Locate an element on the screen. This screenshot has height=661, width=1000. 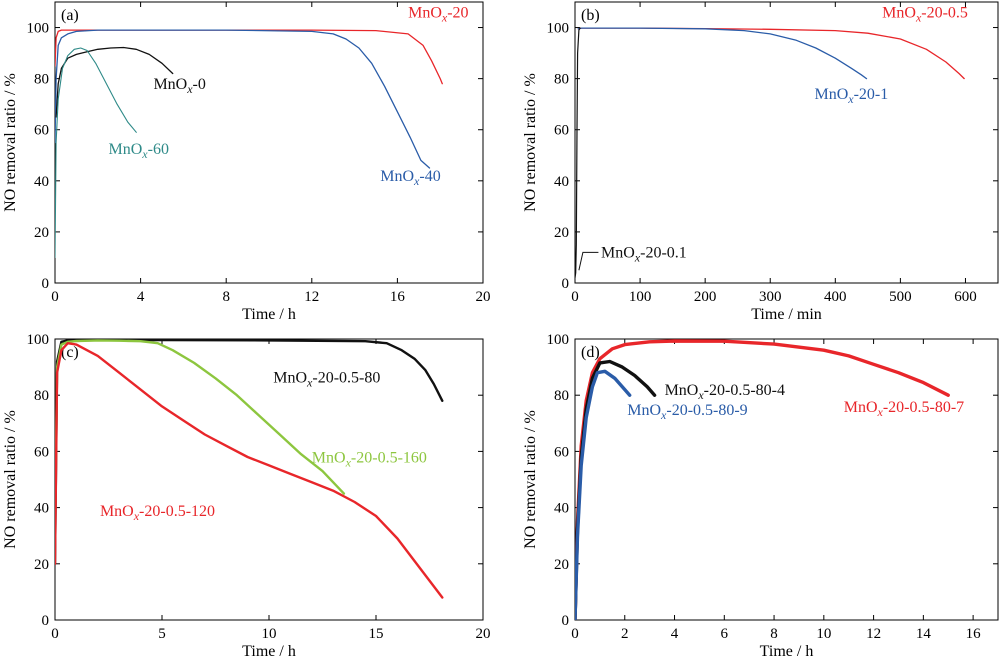
series-label-mnox-0: MnOx-0 is located at coordinates (179, 86).